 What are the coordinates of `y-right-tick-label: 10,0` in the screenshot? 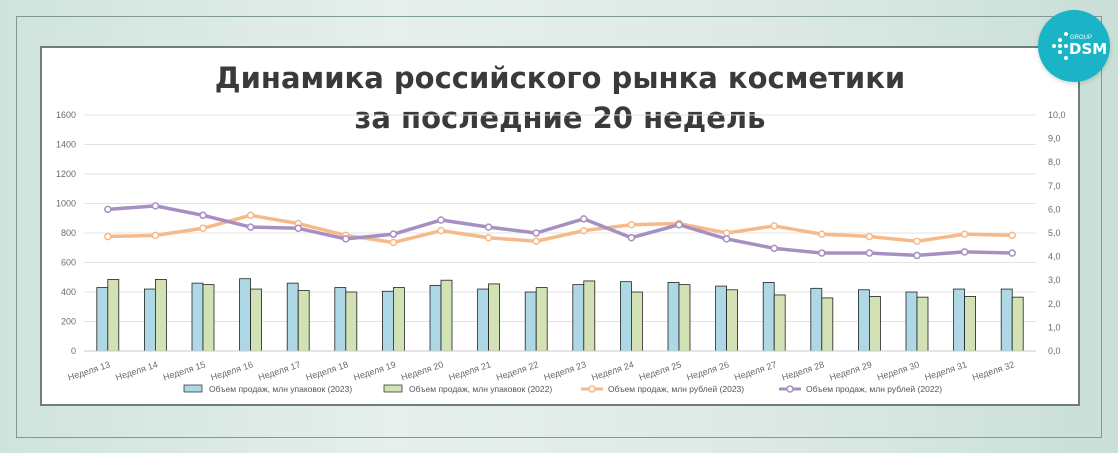 It's located at (1057, 115).